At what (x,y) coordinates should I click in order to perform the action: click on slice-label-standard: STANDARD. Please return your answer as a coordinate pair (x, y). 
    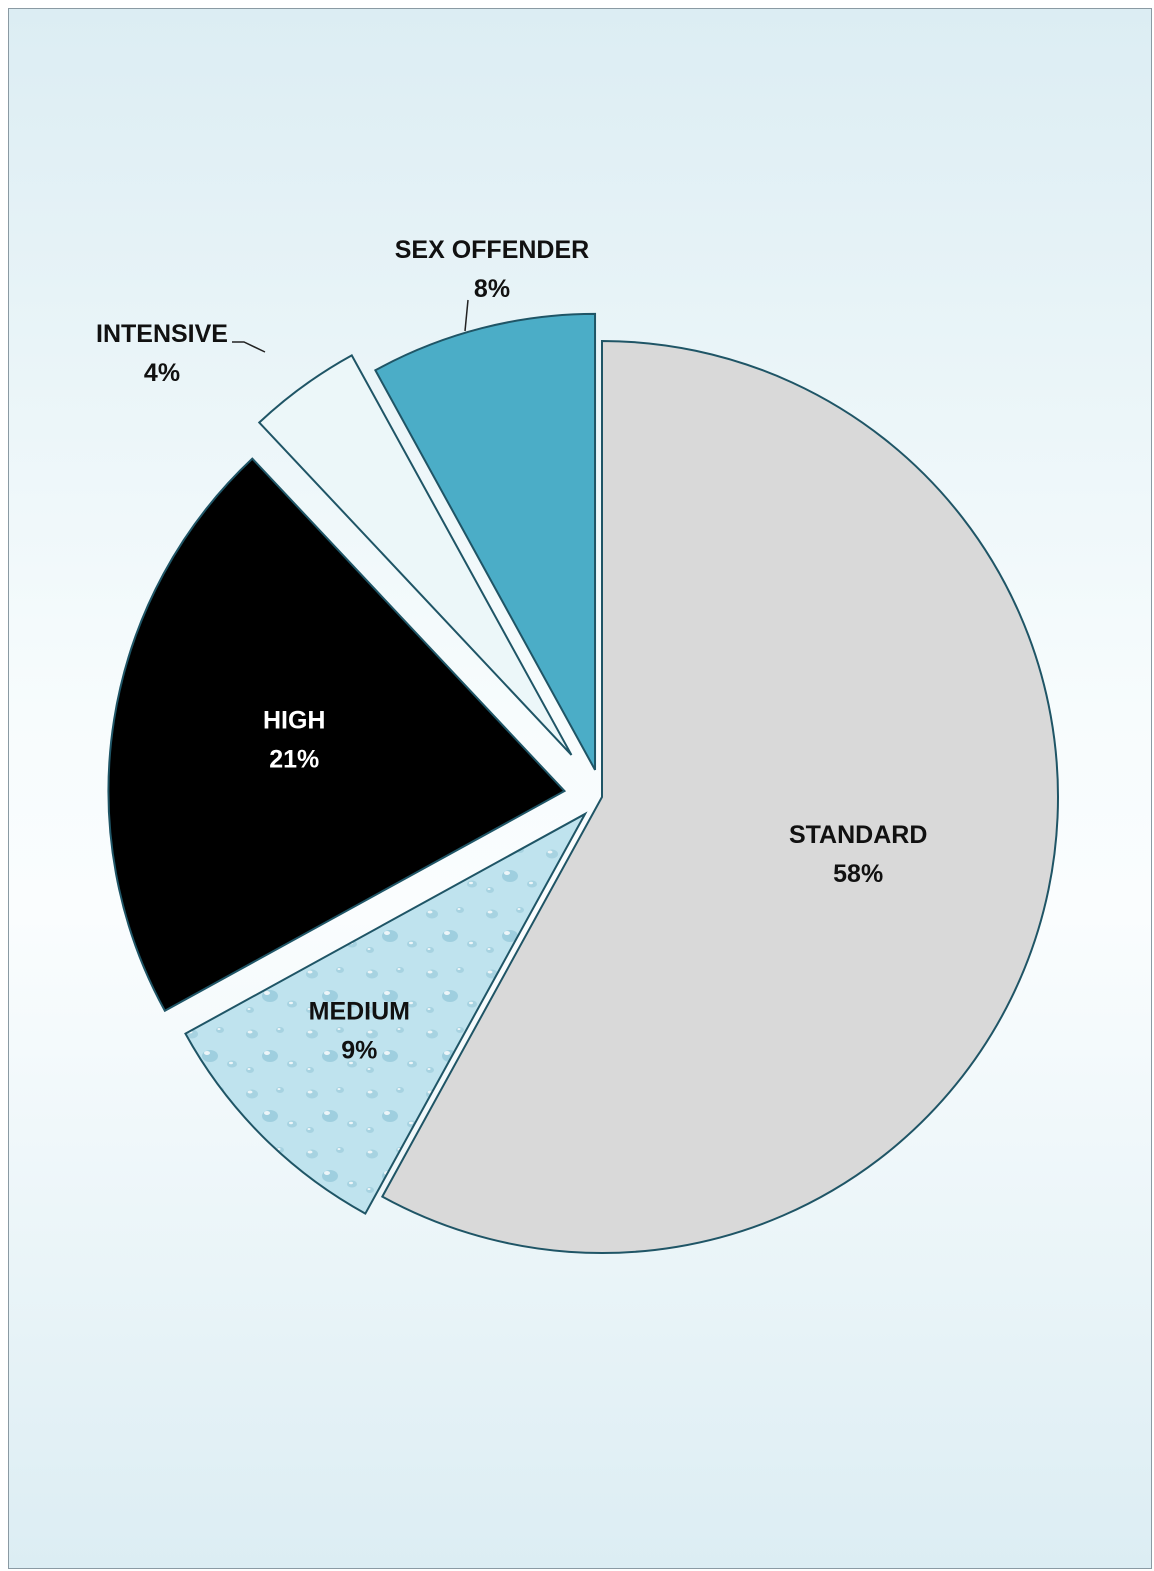
    Looking at the image, I should click on (858, 835).